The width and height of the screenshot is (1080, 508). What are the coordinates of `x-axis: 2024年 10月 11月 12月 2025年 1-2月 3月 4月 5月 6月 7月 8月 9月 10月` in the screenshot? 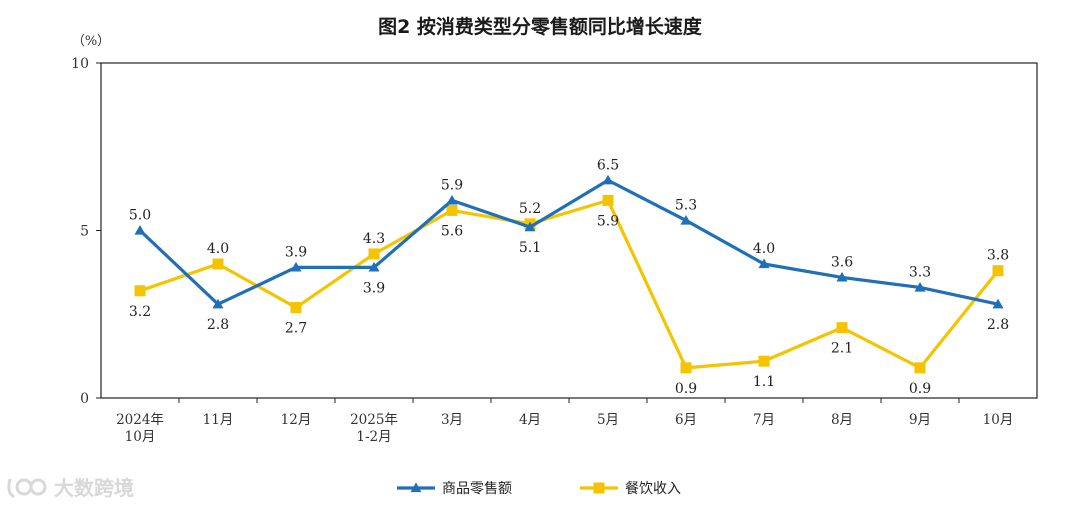 It's located at (564, 421).